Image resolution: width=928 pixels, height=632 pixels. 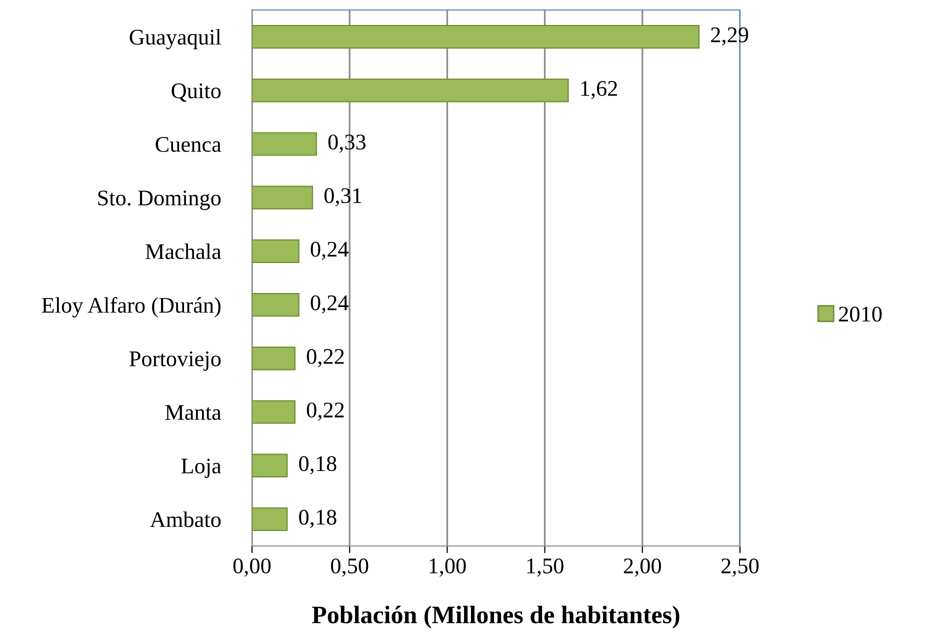 What do you see at coordinates (175, 39) in the screenshot?
I see `y-tick-label: Guayaquil` at bounding box center [175, 39].